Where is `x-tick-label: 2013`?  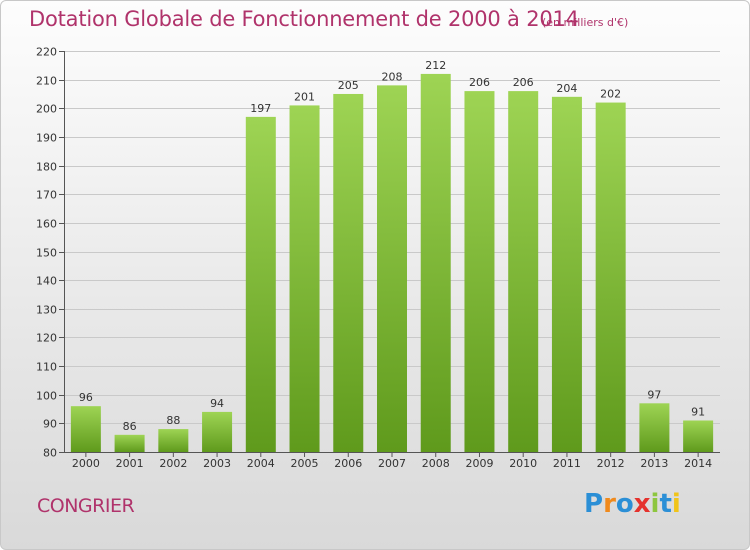 x-tick-label: 2013 is located at coordinates (654, 463).